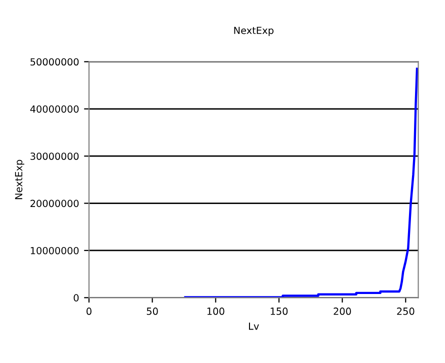  What do you see at coordinates (54, 109) in the screenshot?
I see `y-tick-label: 40000000` at bounding box center [54, 109].